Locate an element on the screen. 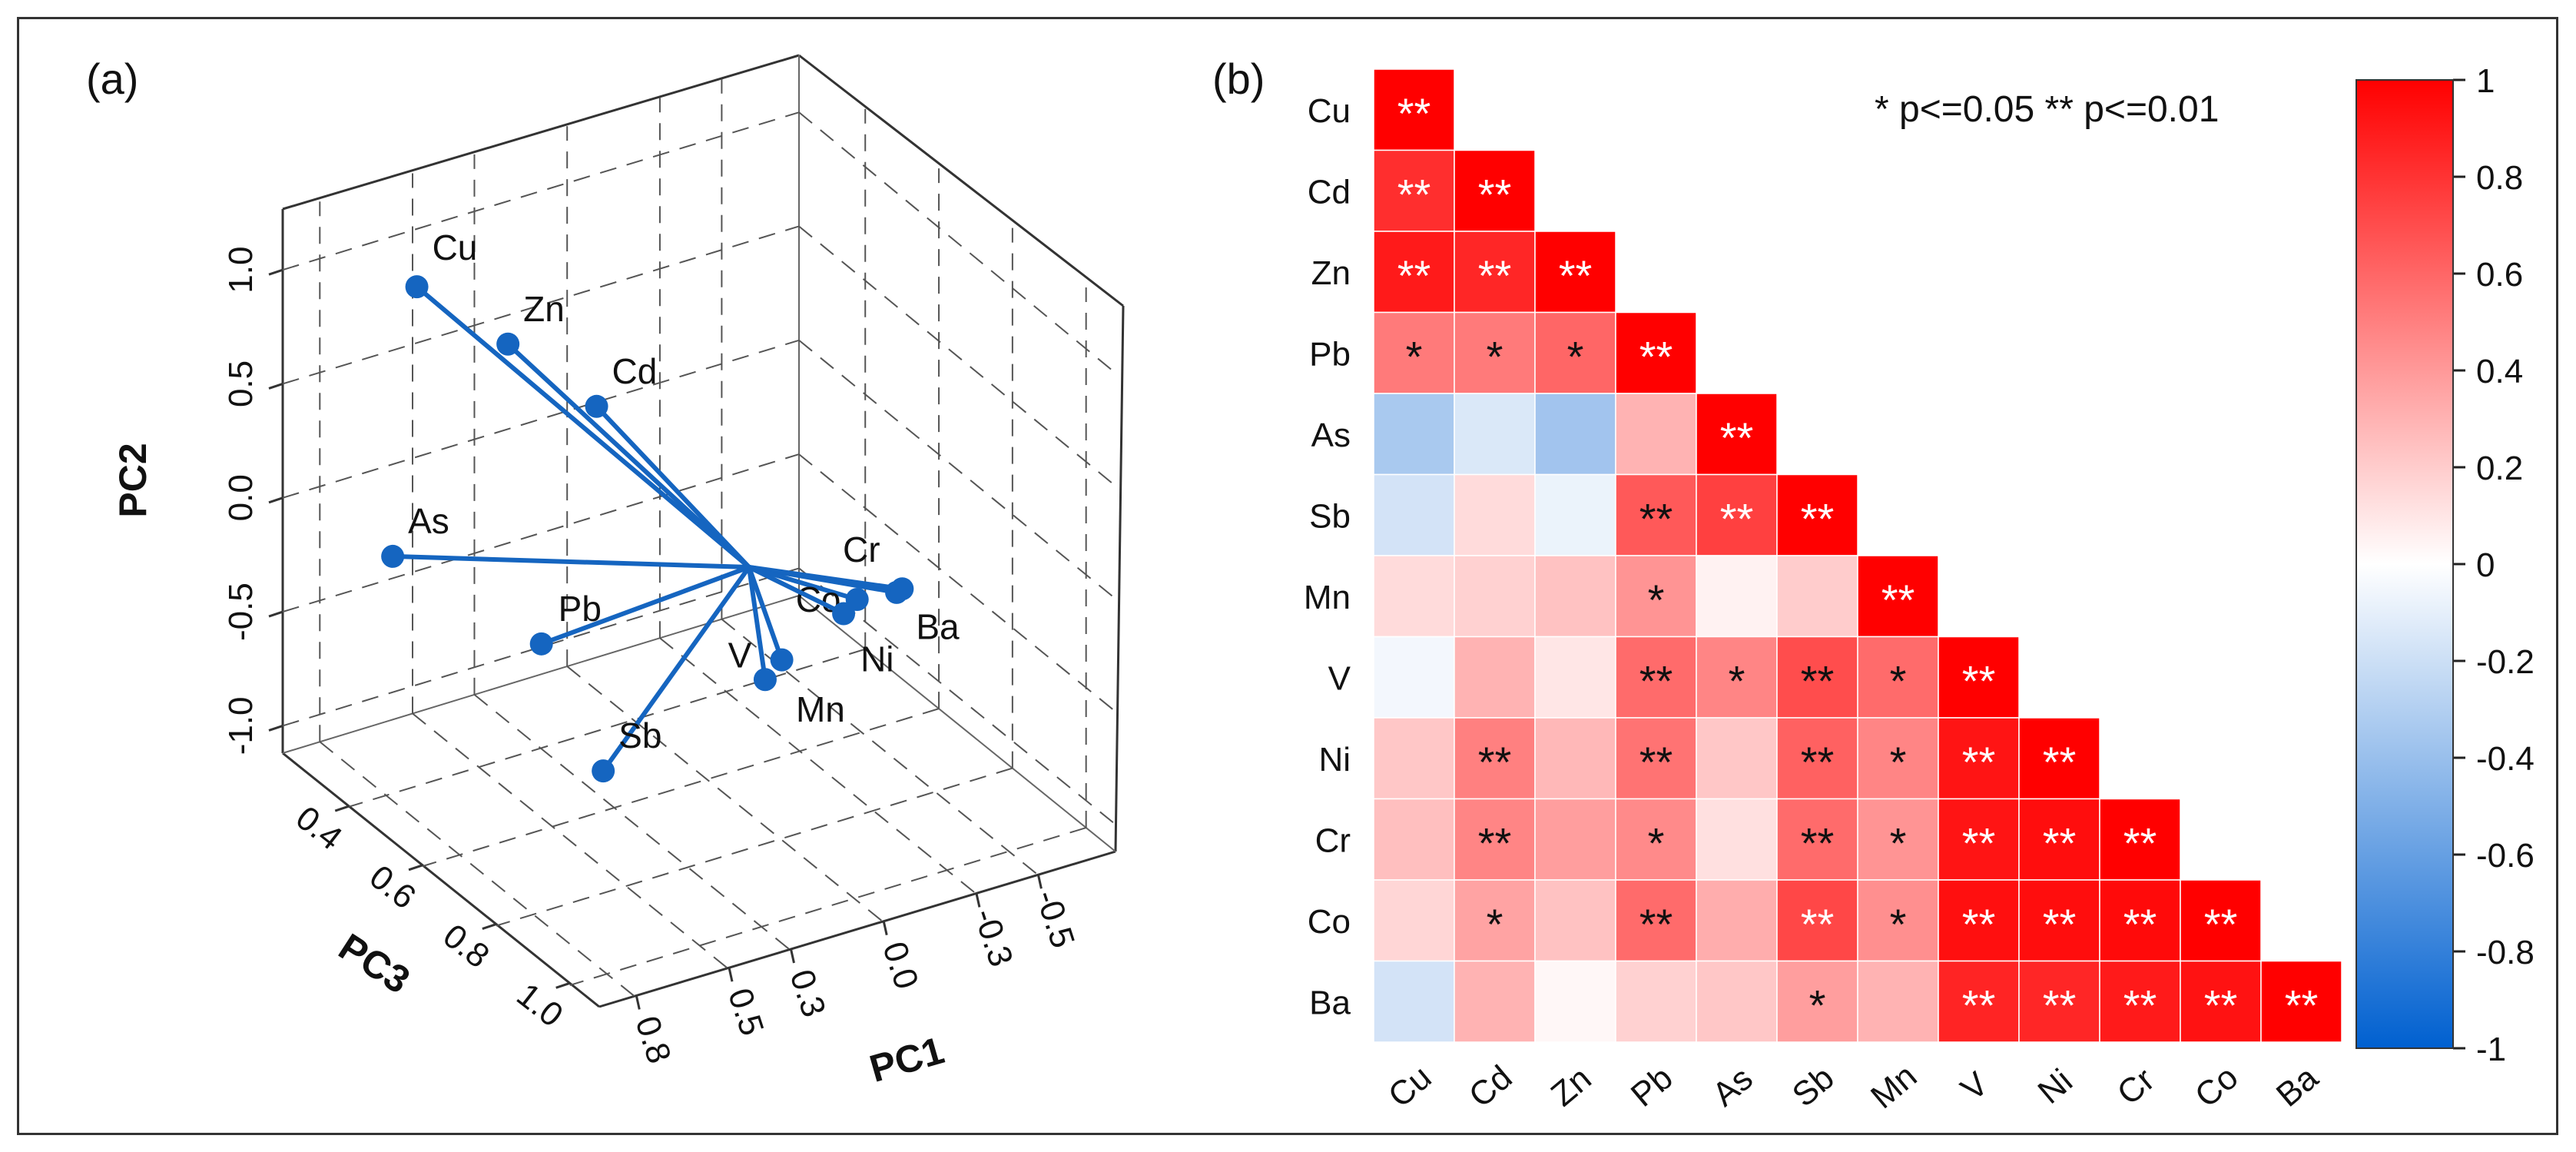  pc1-tick-label: 0.5 is located at coordinates (746, 1012).